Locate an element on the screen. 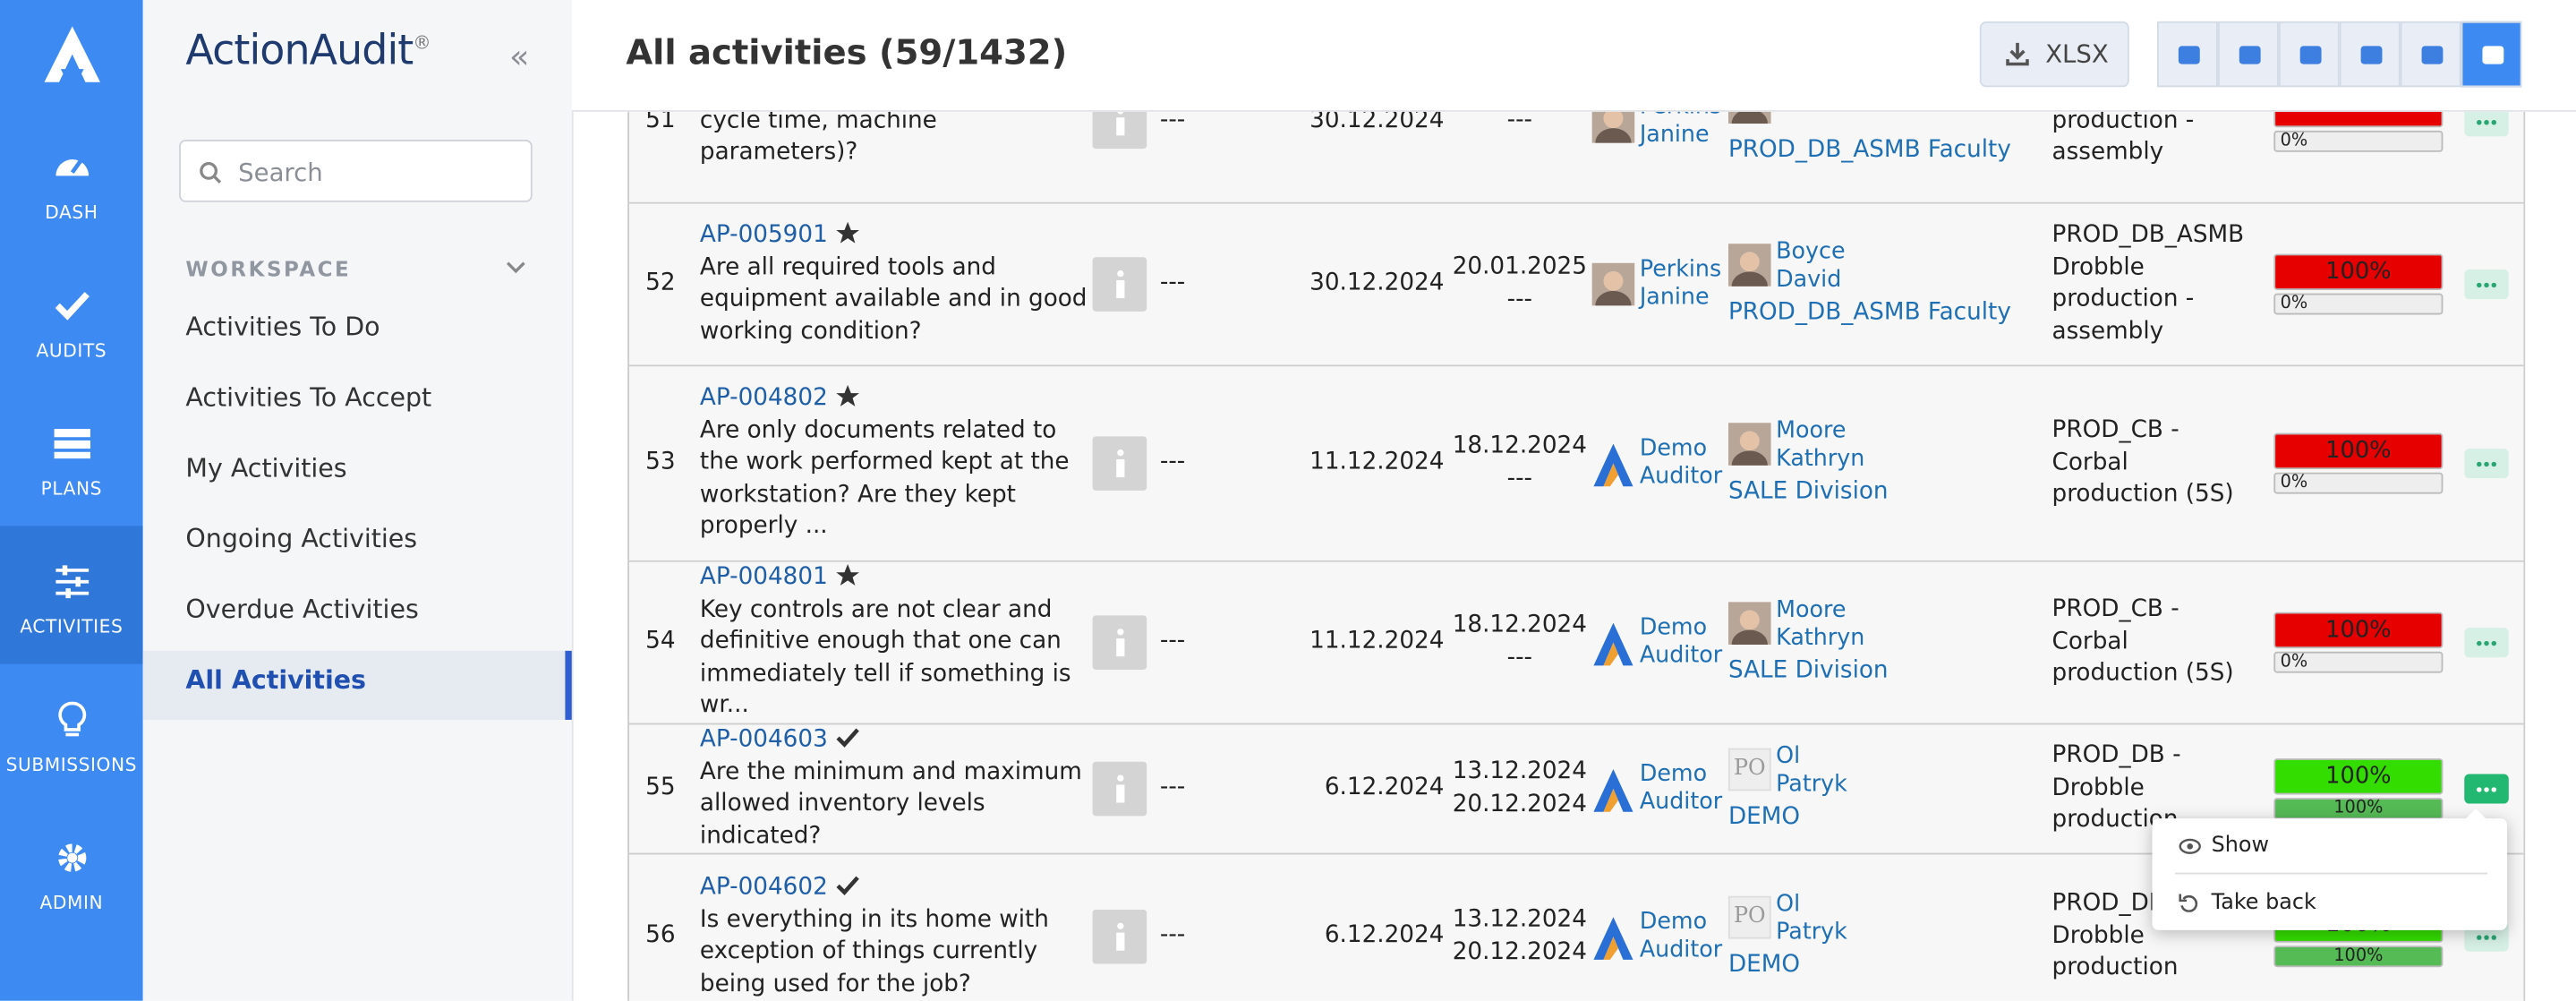 The height and width of the screenshot is (1001, 2576). start-date: 6.12.2024 is located at coordinates (1384, 935).